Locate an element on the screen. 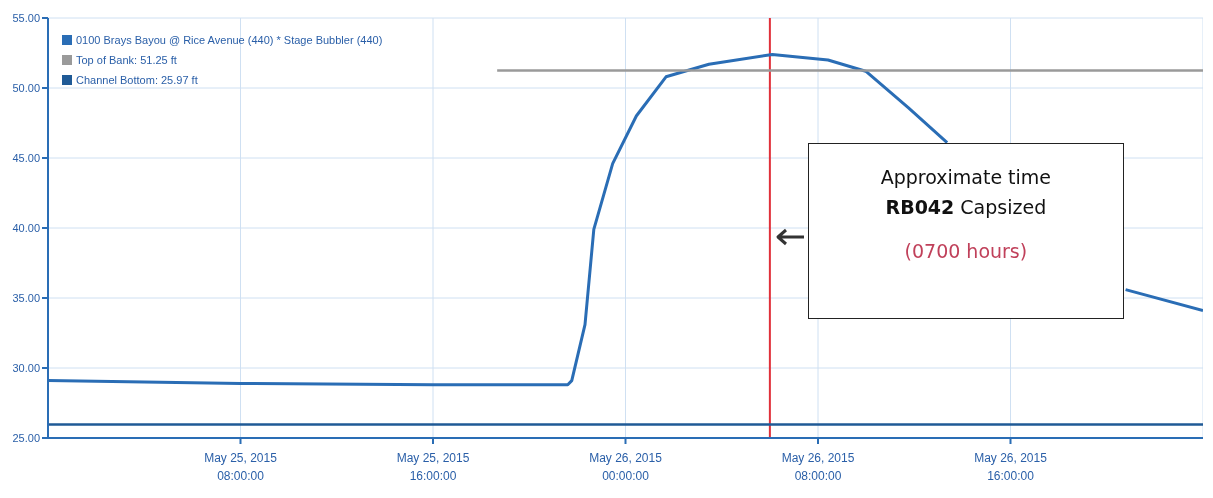  text-box: Approximate time RB042 Capsized (0700 hours) is located at coordinates (965, 231).